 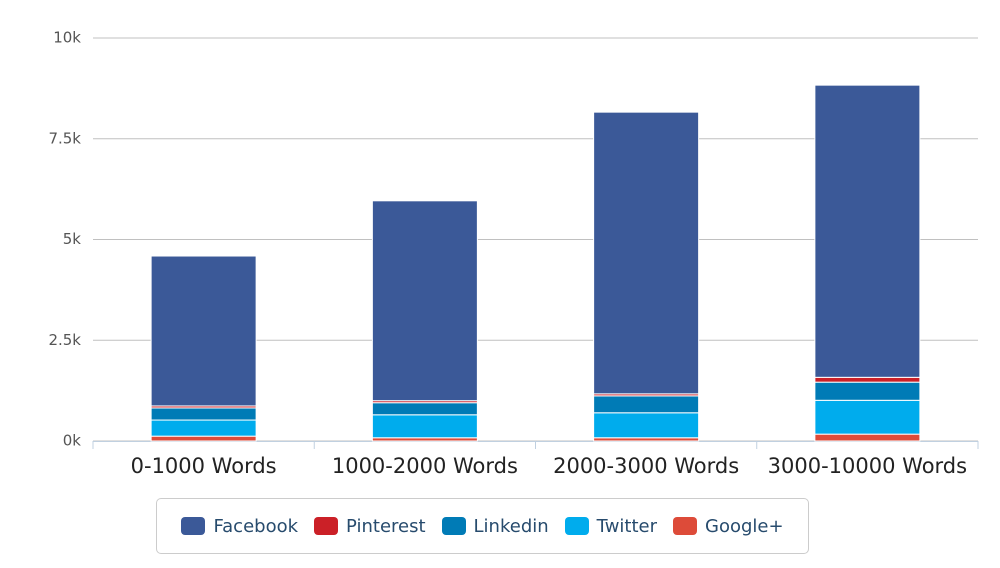 I want to click on legend-item: Pinterest, so click(x=370, y=526).